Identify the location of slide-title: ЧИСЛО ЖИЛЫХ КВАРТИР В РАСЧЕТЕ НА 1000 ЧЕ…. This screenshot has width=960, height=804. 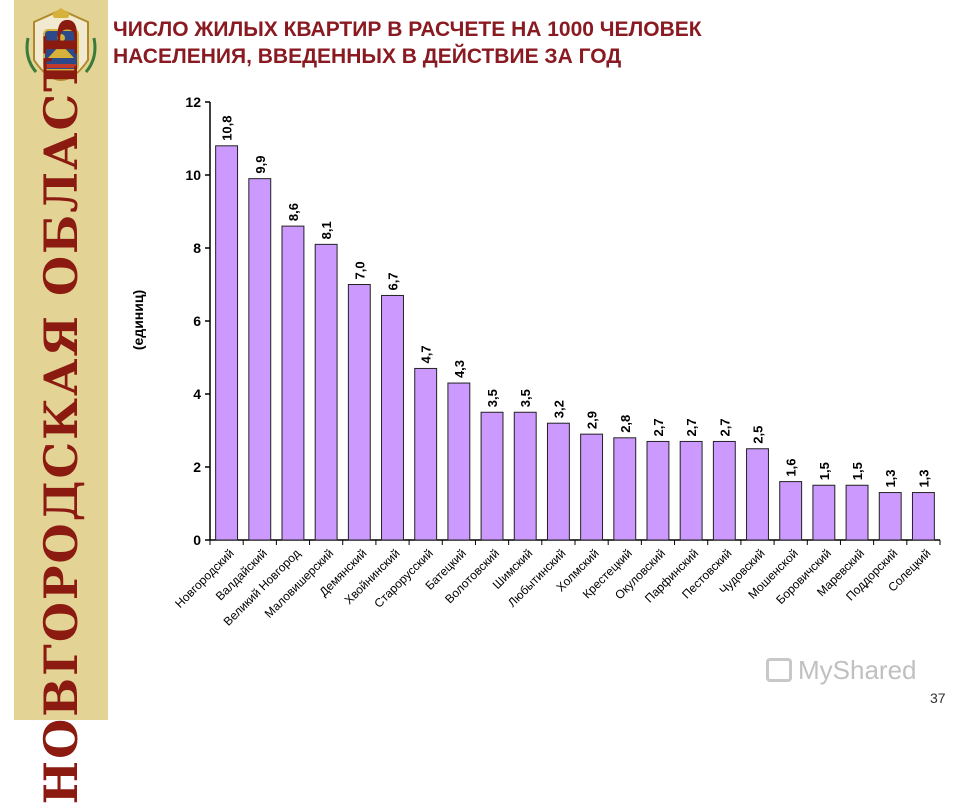
(463, 43).